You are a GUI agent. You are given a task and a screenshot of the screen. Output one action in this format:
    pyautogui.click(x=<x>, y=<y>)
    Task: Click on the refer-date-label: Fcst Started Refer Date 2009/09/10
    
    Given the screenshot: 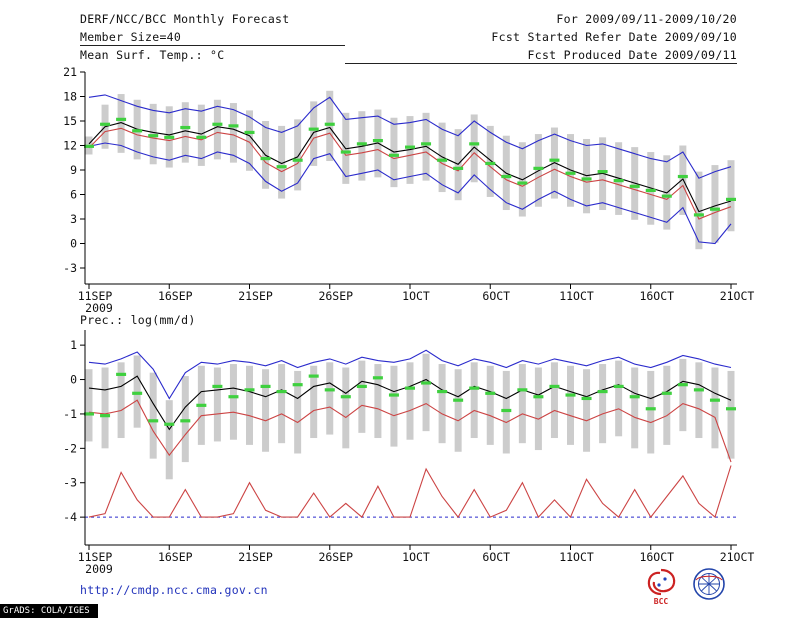 What is the action you would take?
    pyautogui.click(x=614, y=37)
    